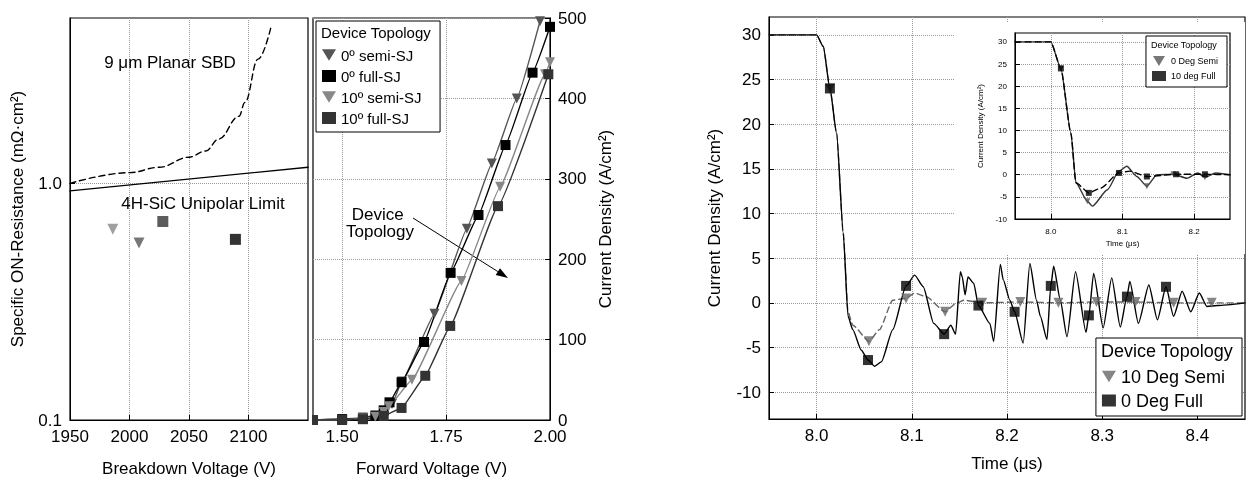 The width and height of the screenshot is (1246, 487). Describe the element at coordinates (203, 203) in the screenshot. I see `annotation: 4H-SiC Unipolar Limit` at that location.